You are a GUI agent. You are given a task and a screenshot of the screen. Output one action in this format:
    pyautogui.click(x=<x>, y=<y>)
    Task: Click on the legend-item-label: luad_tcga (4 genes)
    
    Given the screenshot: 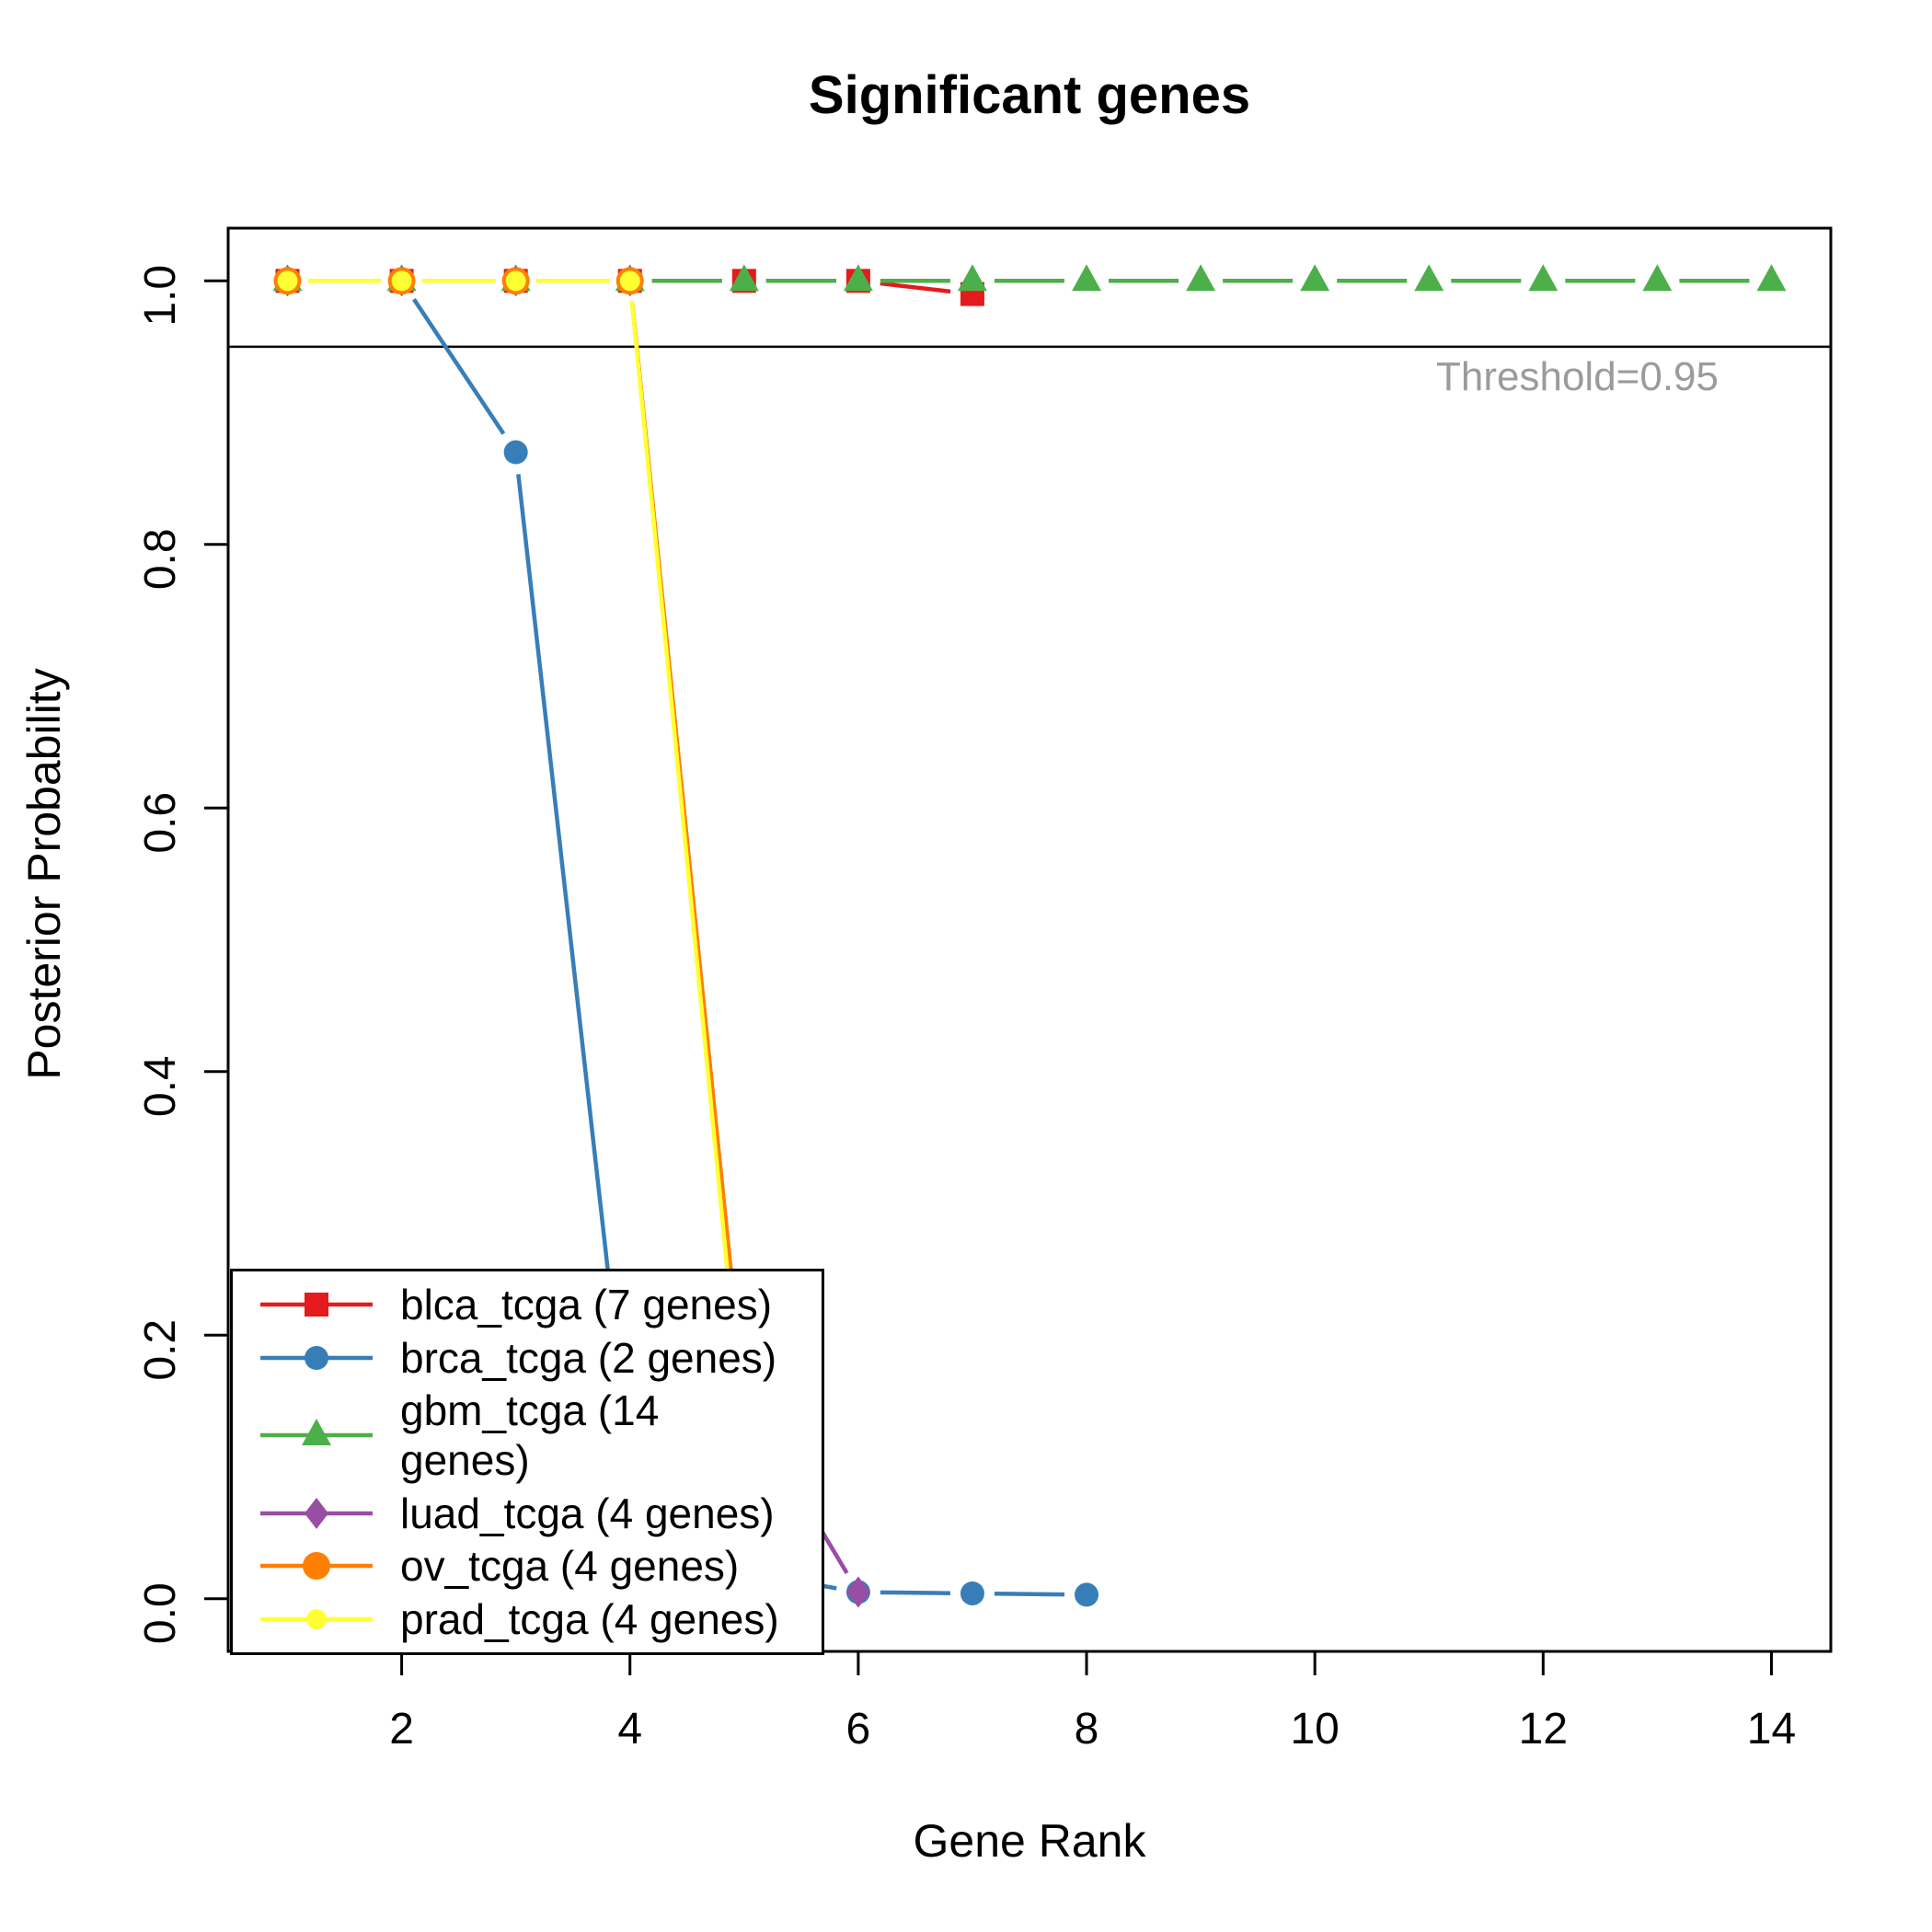 What is the action you would take?
    pyautogui.click(x=587, y=1513)
    